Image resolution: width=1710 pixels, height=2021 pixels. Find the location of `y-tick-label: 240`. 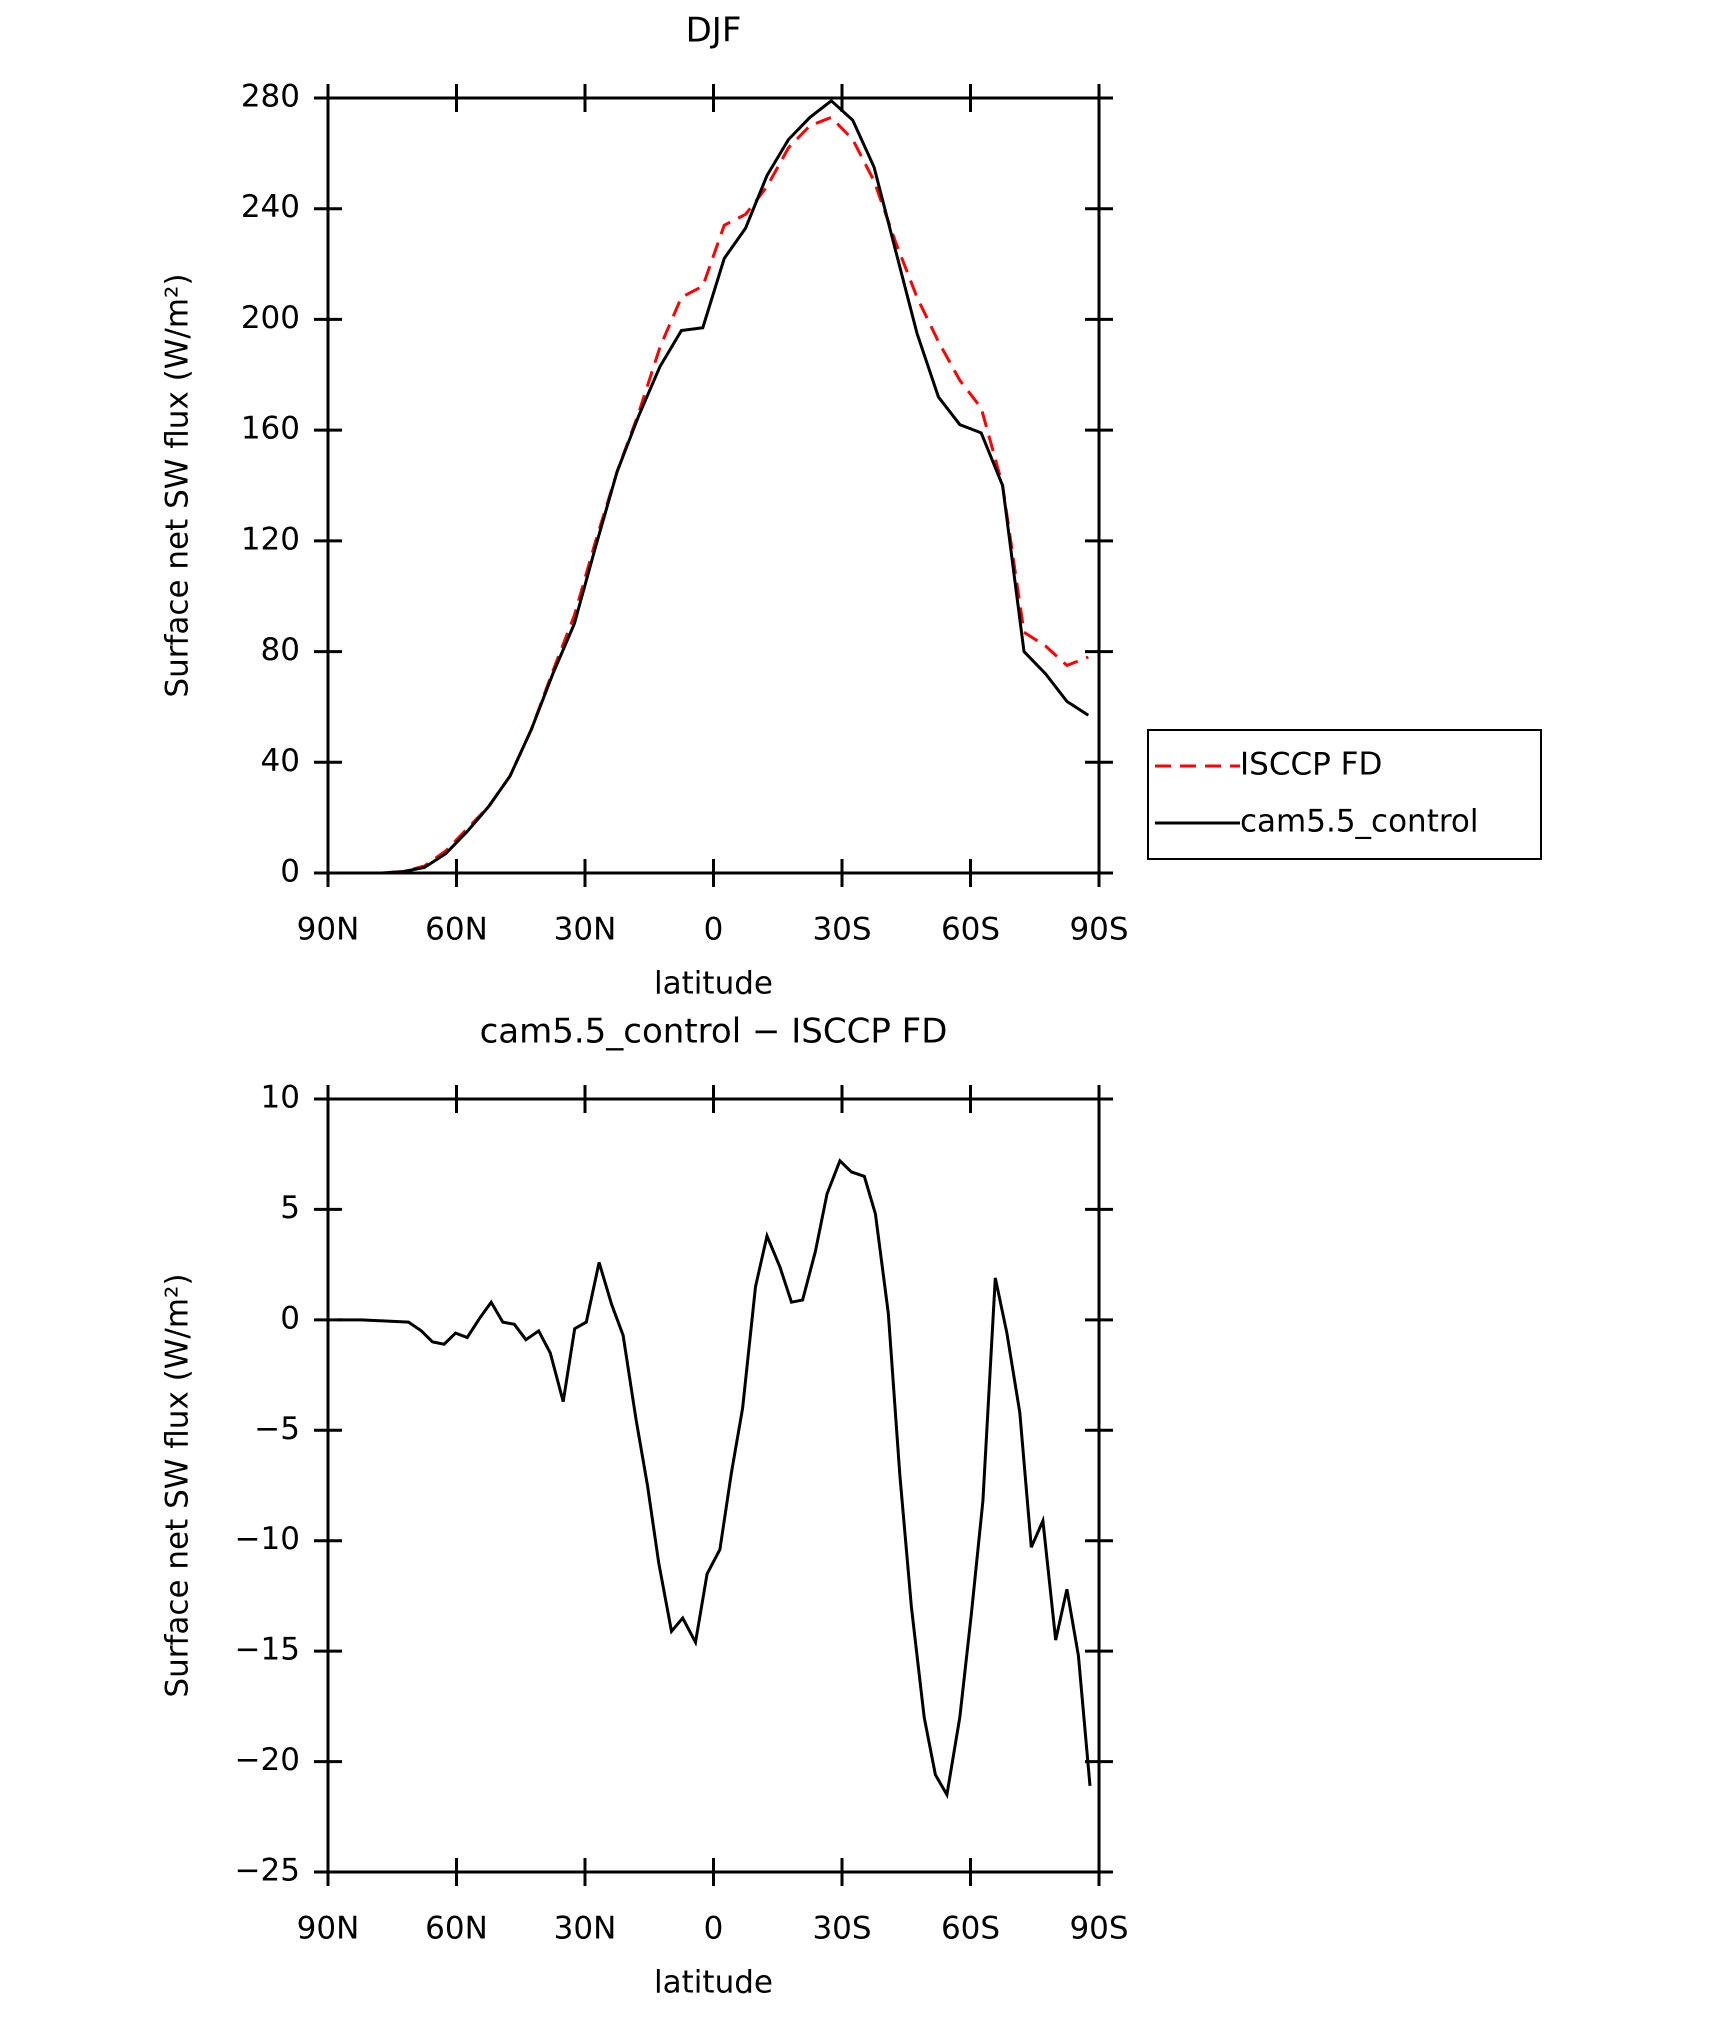

y-tick-label: 240 is located at coordinates (270, 207).